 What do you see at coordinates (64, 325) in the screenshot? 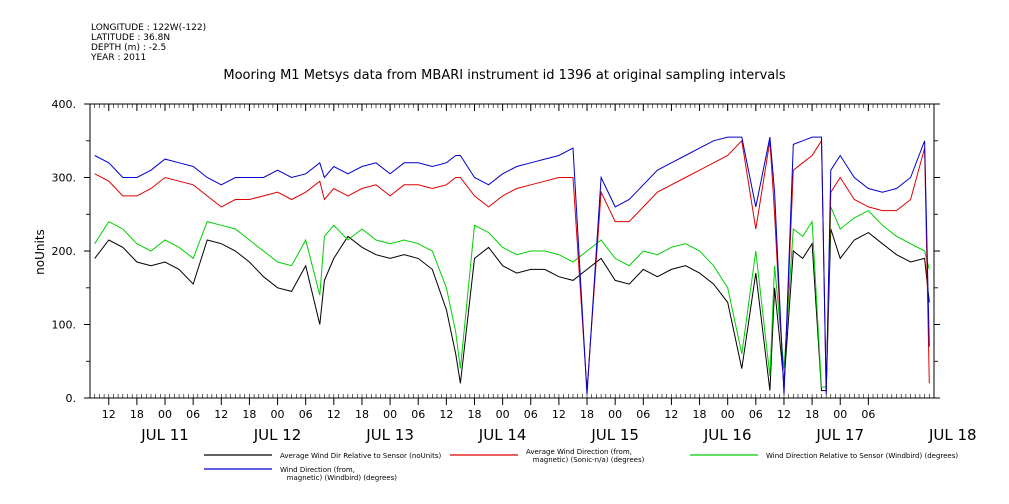
I see `y-tick-label: 100.` at bounding box center [64, 325].